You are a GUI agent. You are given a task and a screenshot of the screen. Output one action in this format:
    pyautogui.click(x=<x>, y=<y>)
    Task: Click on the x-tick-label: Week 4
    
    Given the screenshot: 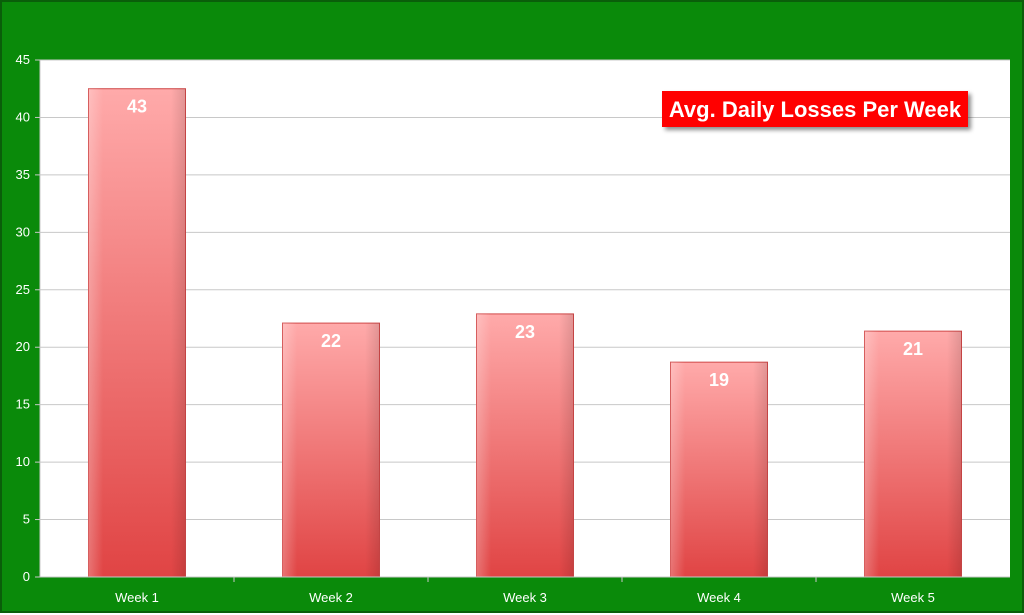 What is the action you would take?
    pyautogui.click(x=719, y=597)
    